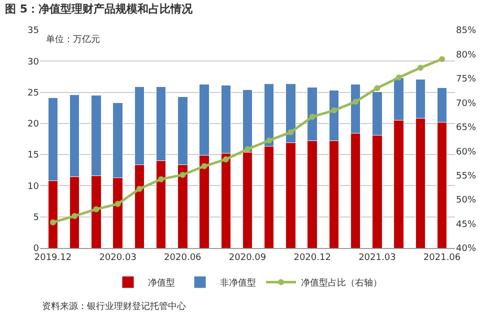  What do you see at coordinates (341, 283) in the screenshot?
I see `legend-label: 净值型占比（右轴）` at bounding box center [341, 283].